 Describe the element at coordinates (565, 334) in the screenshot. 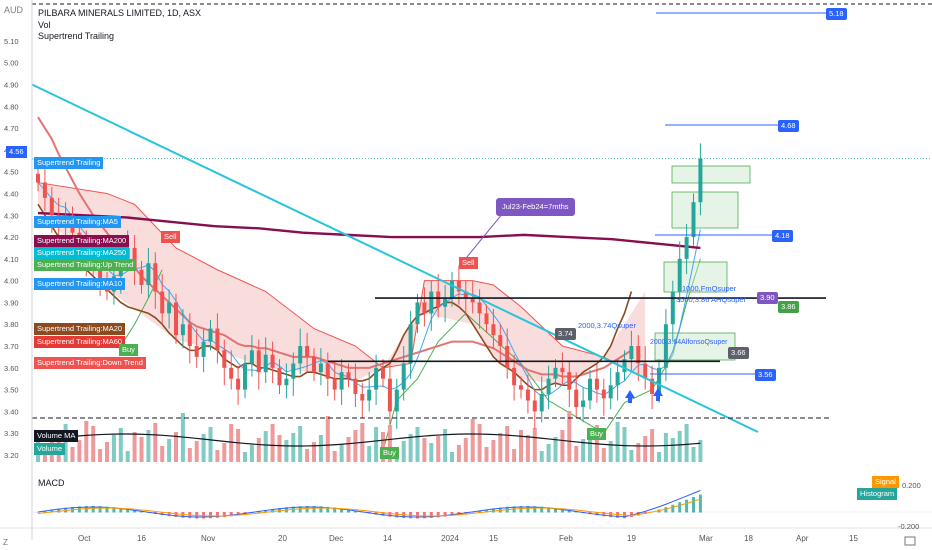

I see `price-level-label: 3.74` at that location.